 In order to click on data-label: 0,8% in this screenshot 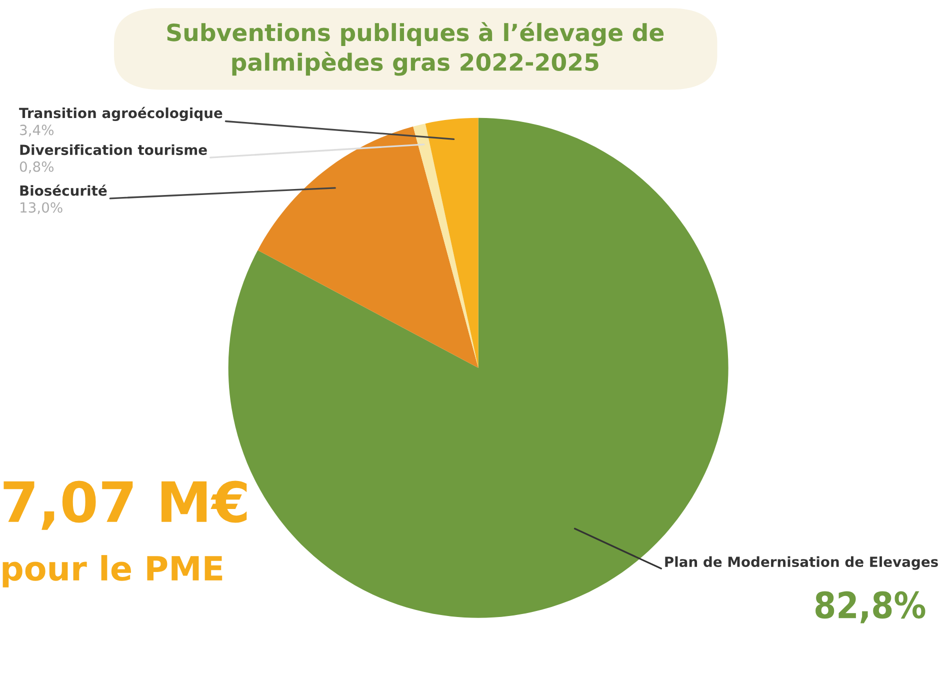, I will do `click(37, 167)`.